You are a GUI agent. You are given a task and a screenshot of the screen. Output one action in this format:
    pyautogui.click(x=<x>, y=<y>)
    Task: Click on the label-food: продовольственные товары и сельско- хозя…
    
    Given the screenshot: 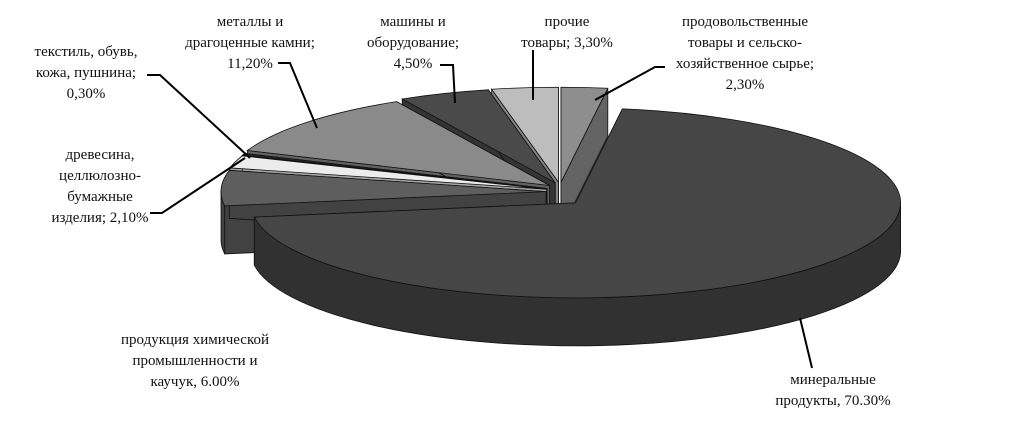 What is the action you would take?
    pyautogui.click(x=745, y=53)
    